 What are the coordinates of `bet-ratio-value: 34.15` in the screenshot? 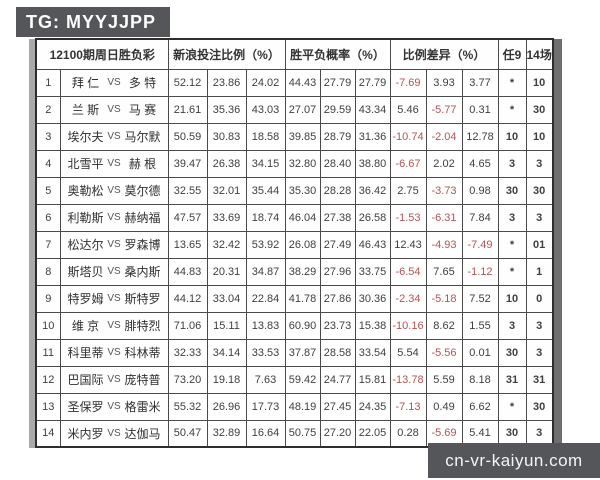 It's located at (265, 163).